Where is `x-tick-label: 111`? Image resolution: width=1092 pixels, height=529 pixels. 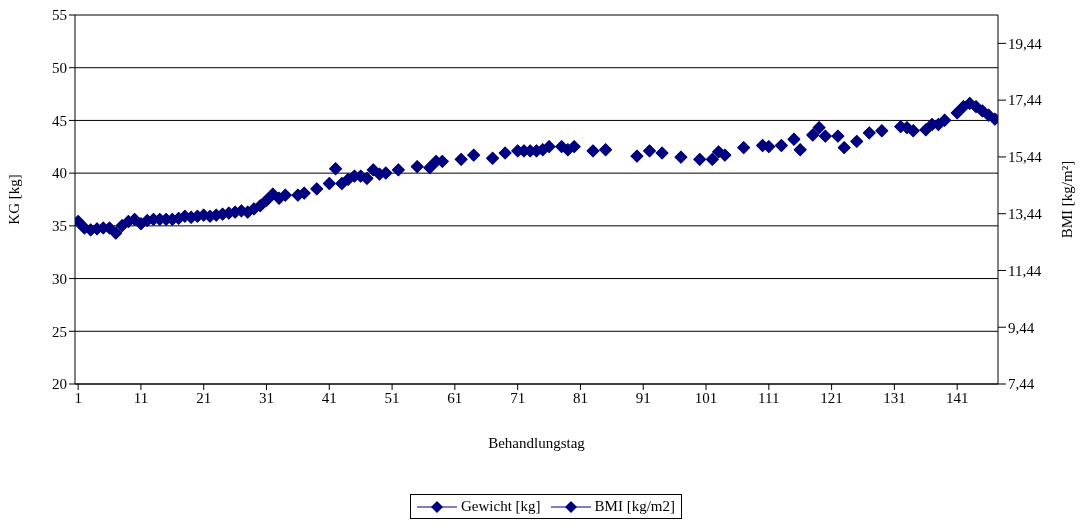 x-tick-label: 111 is located at coordinates (769, 397).